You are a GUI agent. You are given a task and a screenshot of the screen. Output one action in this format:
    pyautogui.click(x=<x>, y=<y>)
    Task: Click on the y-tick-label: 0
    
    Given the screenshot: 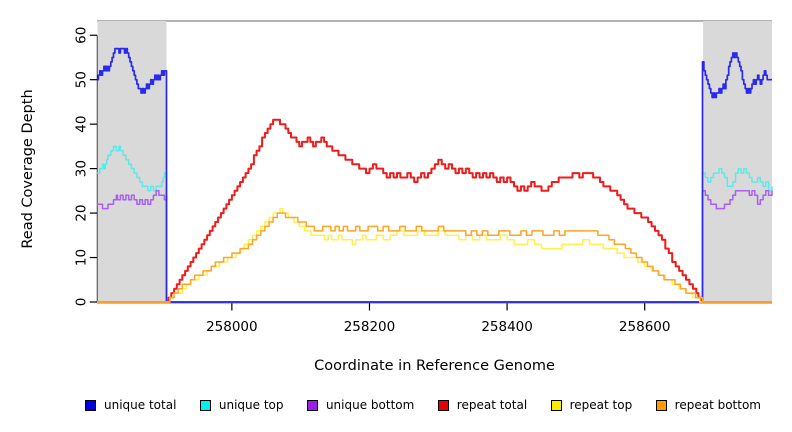 What is the action you would take?
    pyautogui.click(x=82, y=302)
    